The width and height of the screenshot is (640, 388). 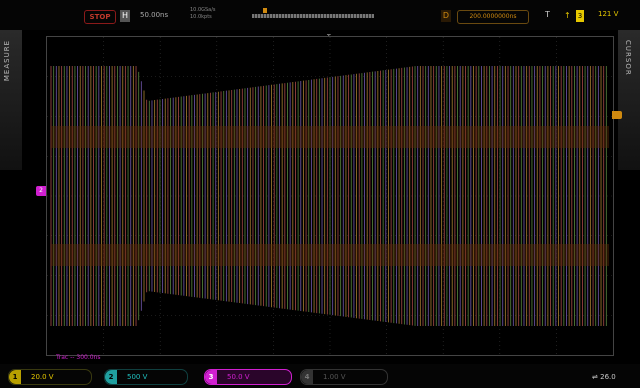 I want to click on left-side-panel-tab: MEASURE, so click(x=11, y=100).